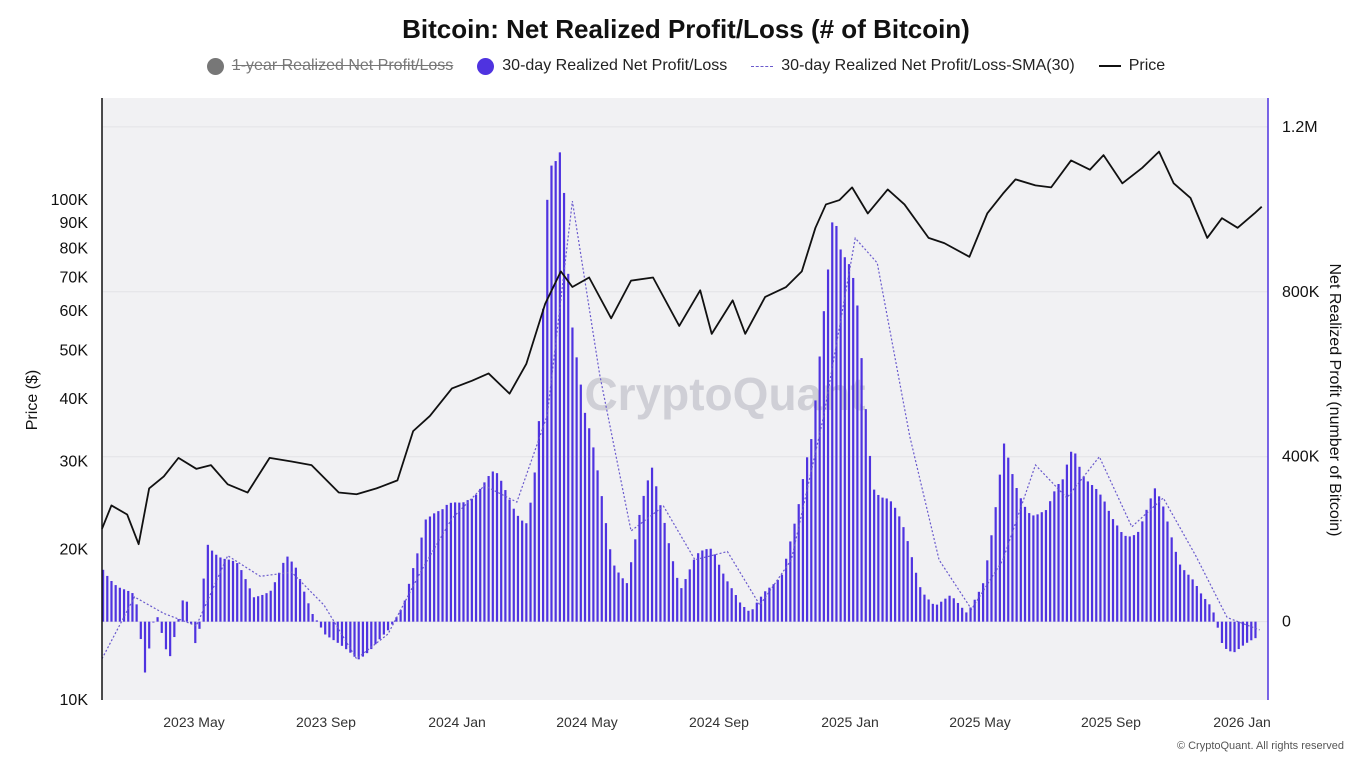  I want to click on legend-item-sma30: 30-day Realized Net Profit/Loss-SMA(30), so click(913, 66).